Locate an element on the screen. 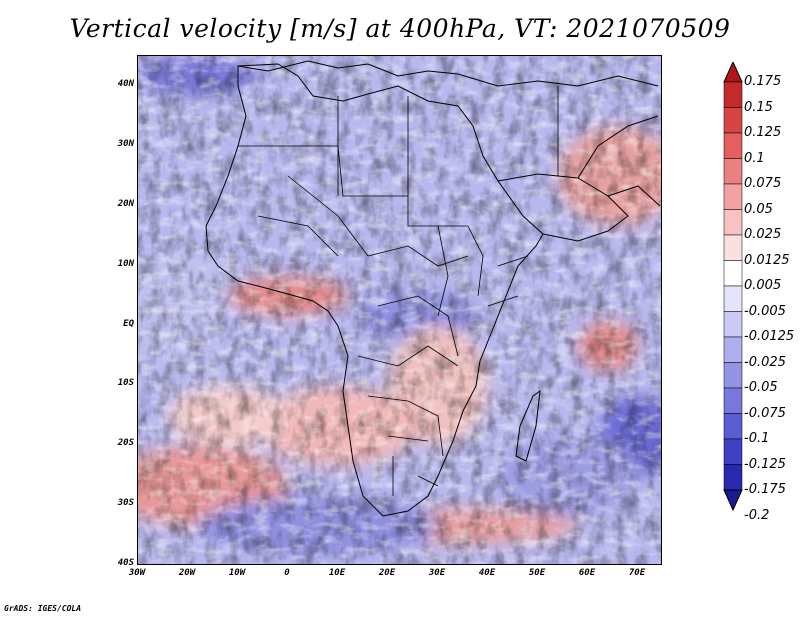 The image size is (800, 618). lon-label-20e: 20E is located at coordinates (387, 573).